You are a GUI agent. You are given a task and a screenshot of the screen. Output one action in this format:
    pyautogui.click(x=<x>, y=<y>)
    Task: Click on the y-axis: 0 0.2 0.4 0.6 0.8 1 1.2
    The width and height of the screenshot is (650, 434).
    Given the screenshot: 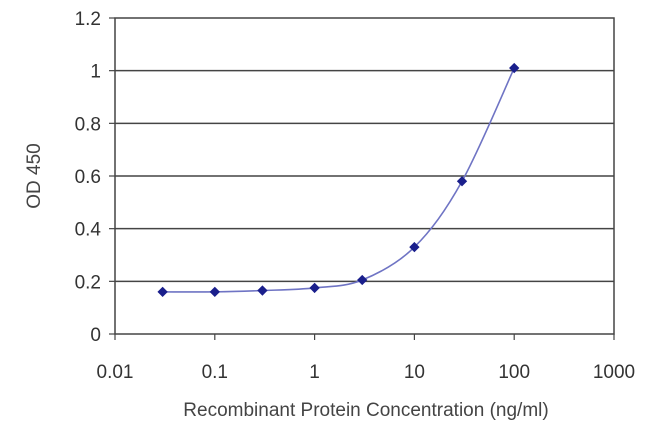 What is the action you would take?
    pyautogui.click(x=95, y=177)
    